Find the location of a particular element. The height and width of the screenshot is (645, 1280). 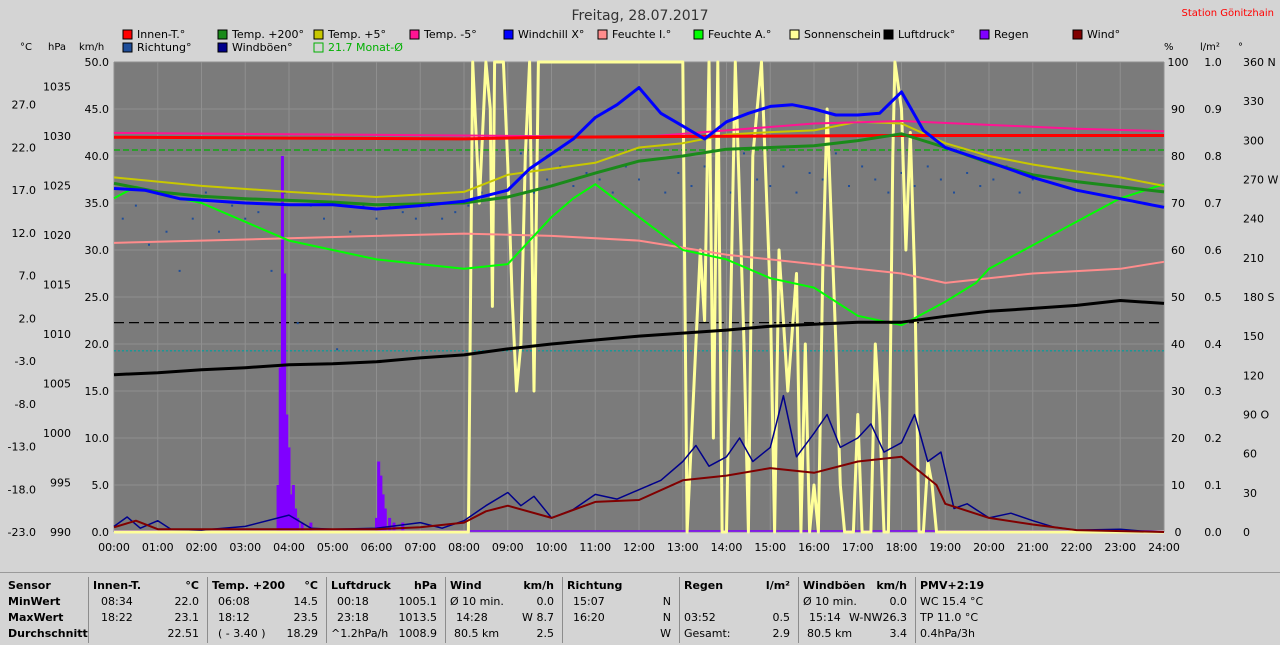

boeen-max-direction: W-NW is located at coordinates (866, 617).